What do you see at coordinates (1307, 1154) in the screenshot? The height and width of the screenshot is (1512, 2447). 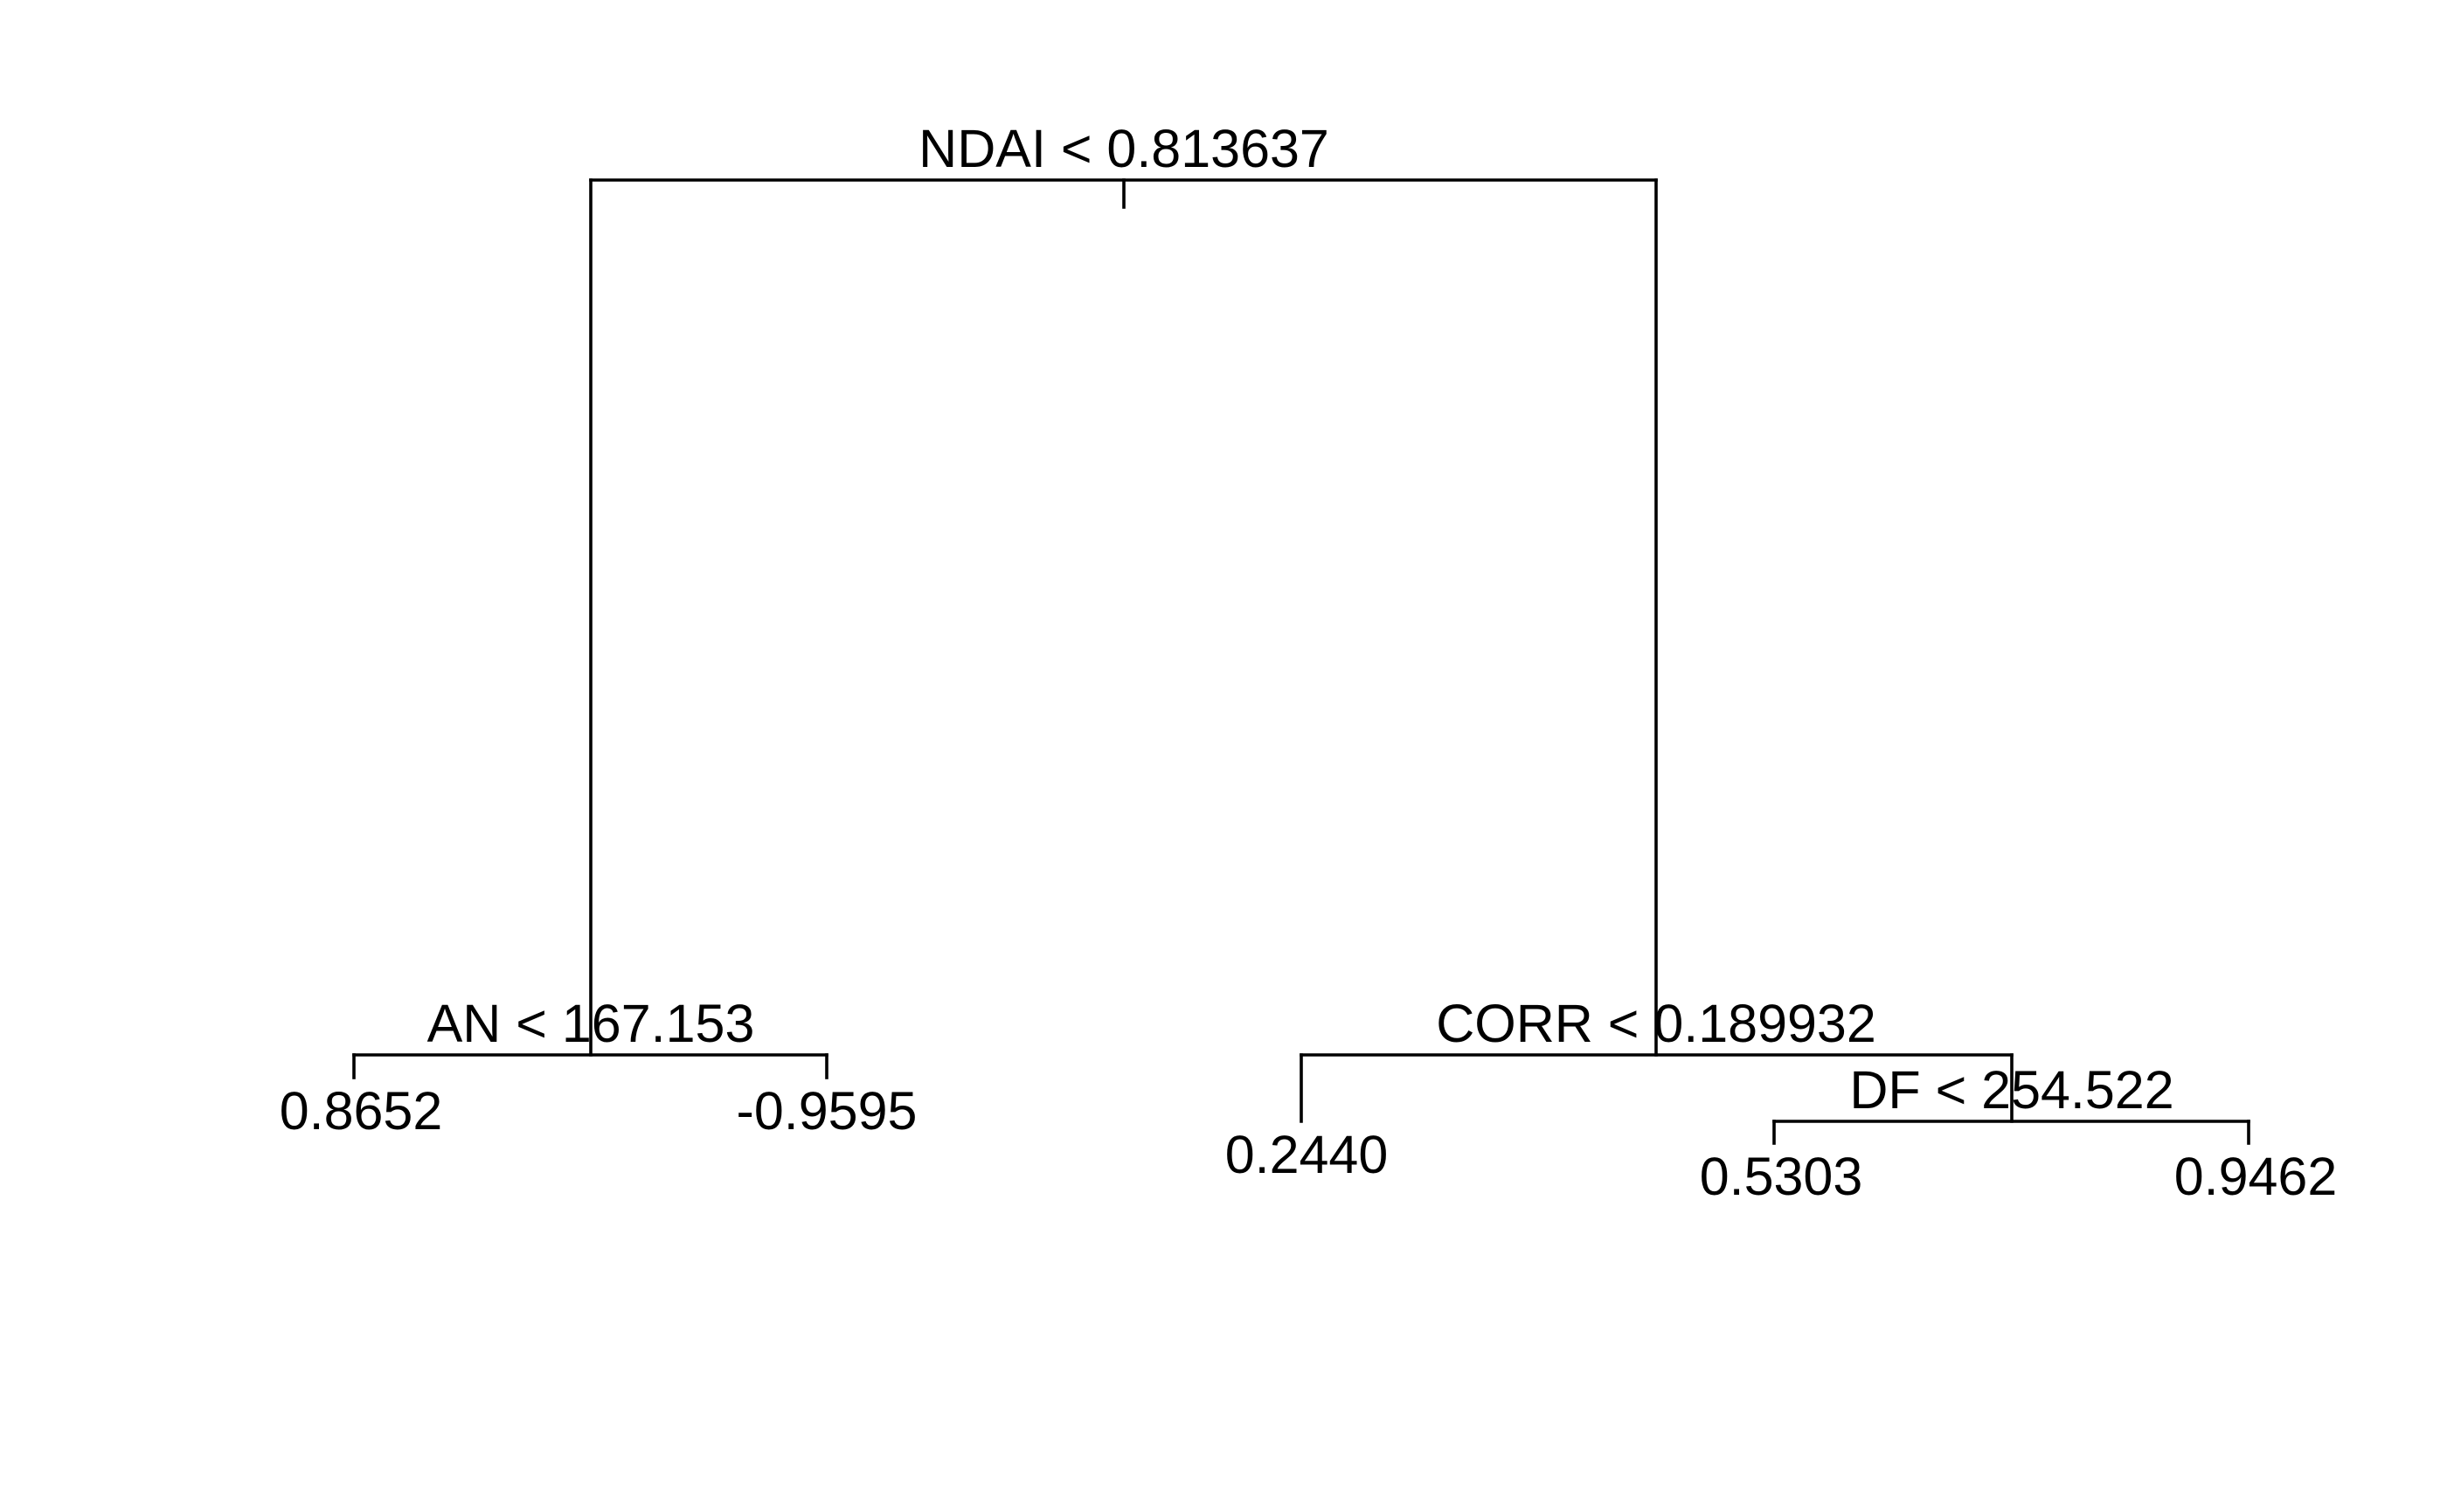 I see `leaf-label: 0.2440` at bounding box center [1307, 1154].